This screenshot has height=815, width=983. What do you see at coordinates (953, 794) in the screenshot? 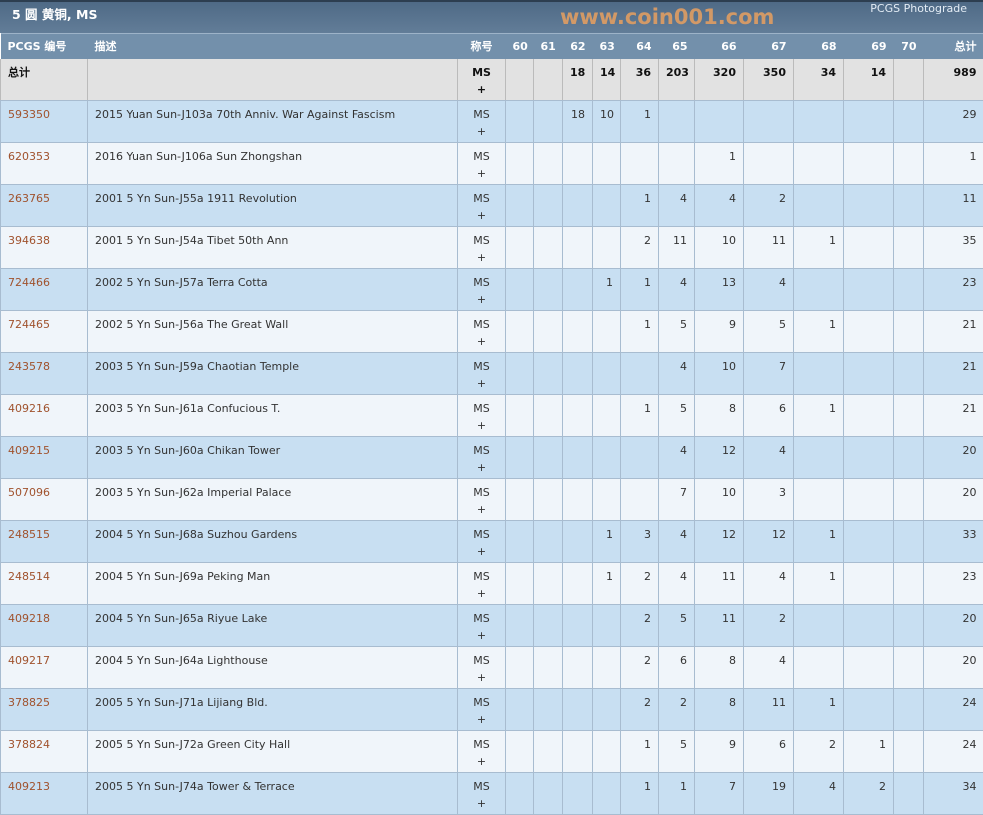
I see `row-total: 34` at bounding box center [953, 794].